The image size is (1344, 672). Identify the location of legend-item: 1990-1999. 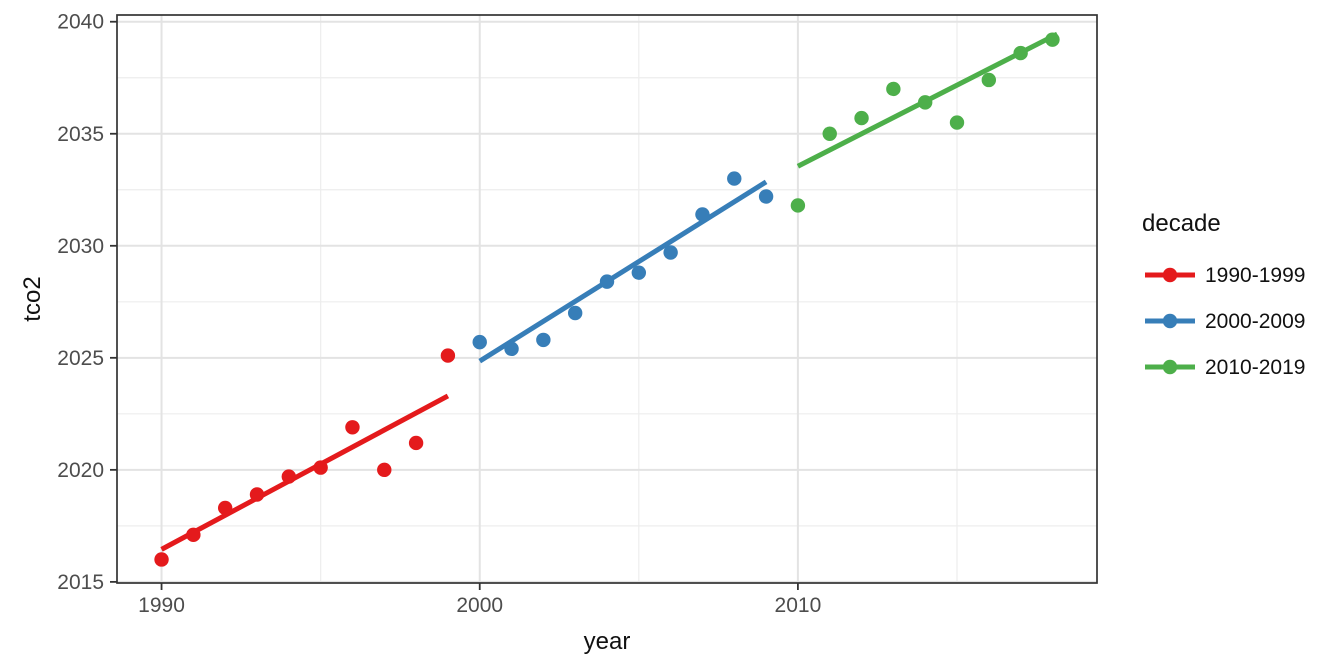
(1240, 275).